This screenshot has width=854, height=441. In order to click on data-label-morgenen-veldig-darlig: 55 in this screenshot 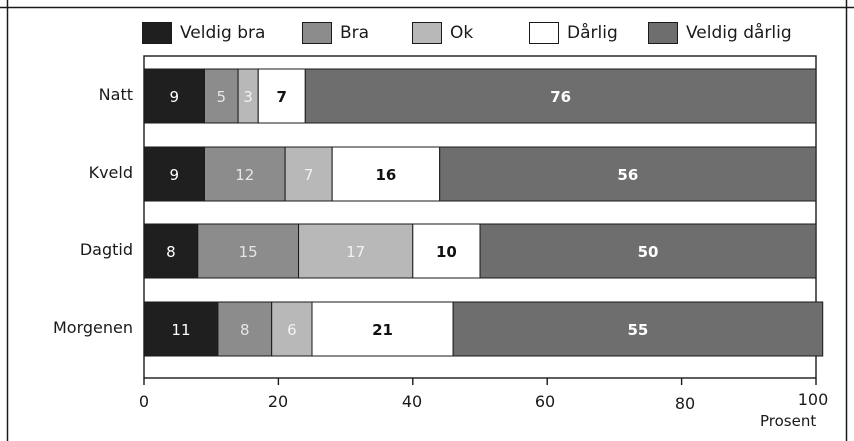, I will do `click(637, 330)`.